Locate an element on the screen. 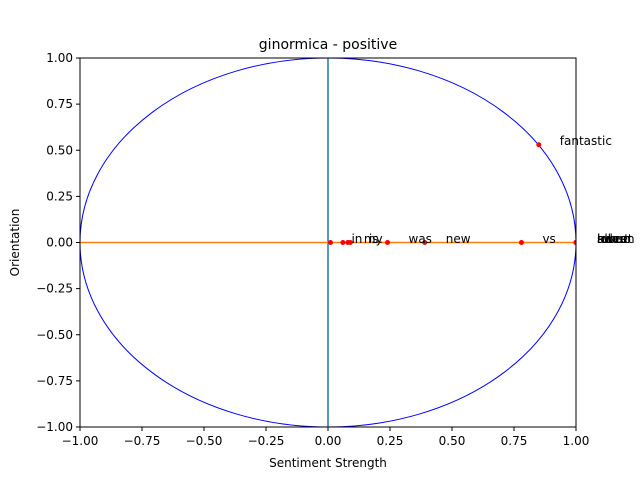  point-label: my is located at coordinates (373, 239).